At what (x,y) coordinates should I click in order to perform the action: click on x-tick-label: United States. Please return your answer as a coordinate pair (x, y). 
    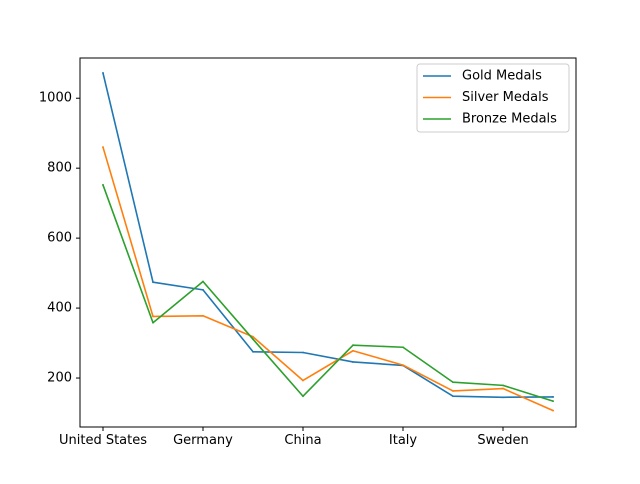
    Looking at the image, I should click on (103, 440).